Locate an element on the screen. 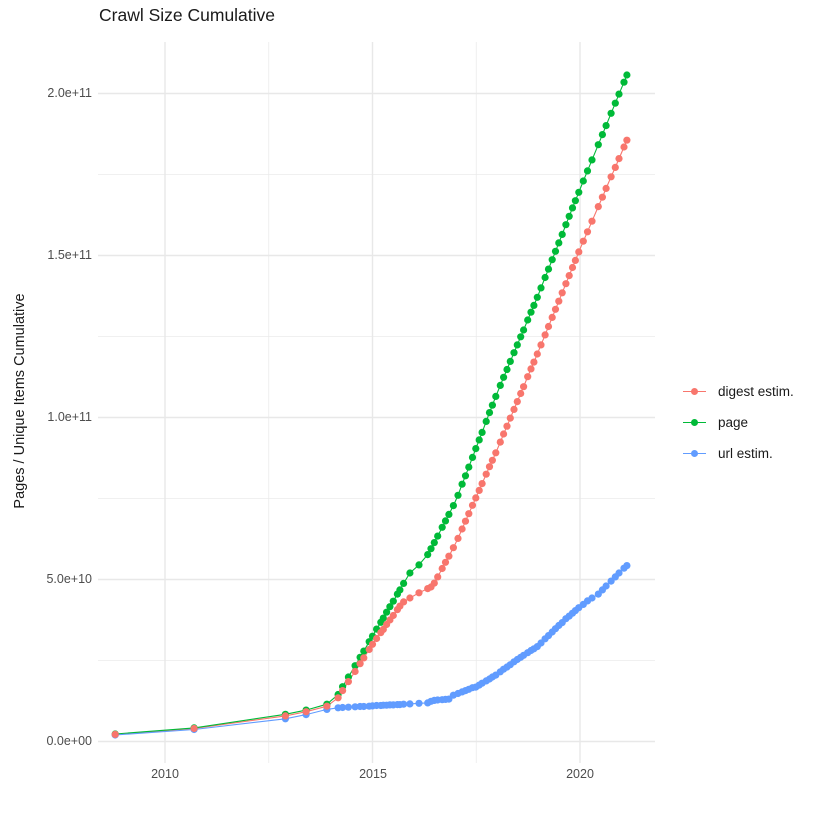 The height and width of the screenshot is (827, 826). legend: digest estim. page url estim. is located at coordinates (738, 422).